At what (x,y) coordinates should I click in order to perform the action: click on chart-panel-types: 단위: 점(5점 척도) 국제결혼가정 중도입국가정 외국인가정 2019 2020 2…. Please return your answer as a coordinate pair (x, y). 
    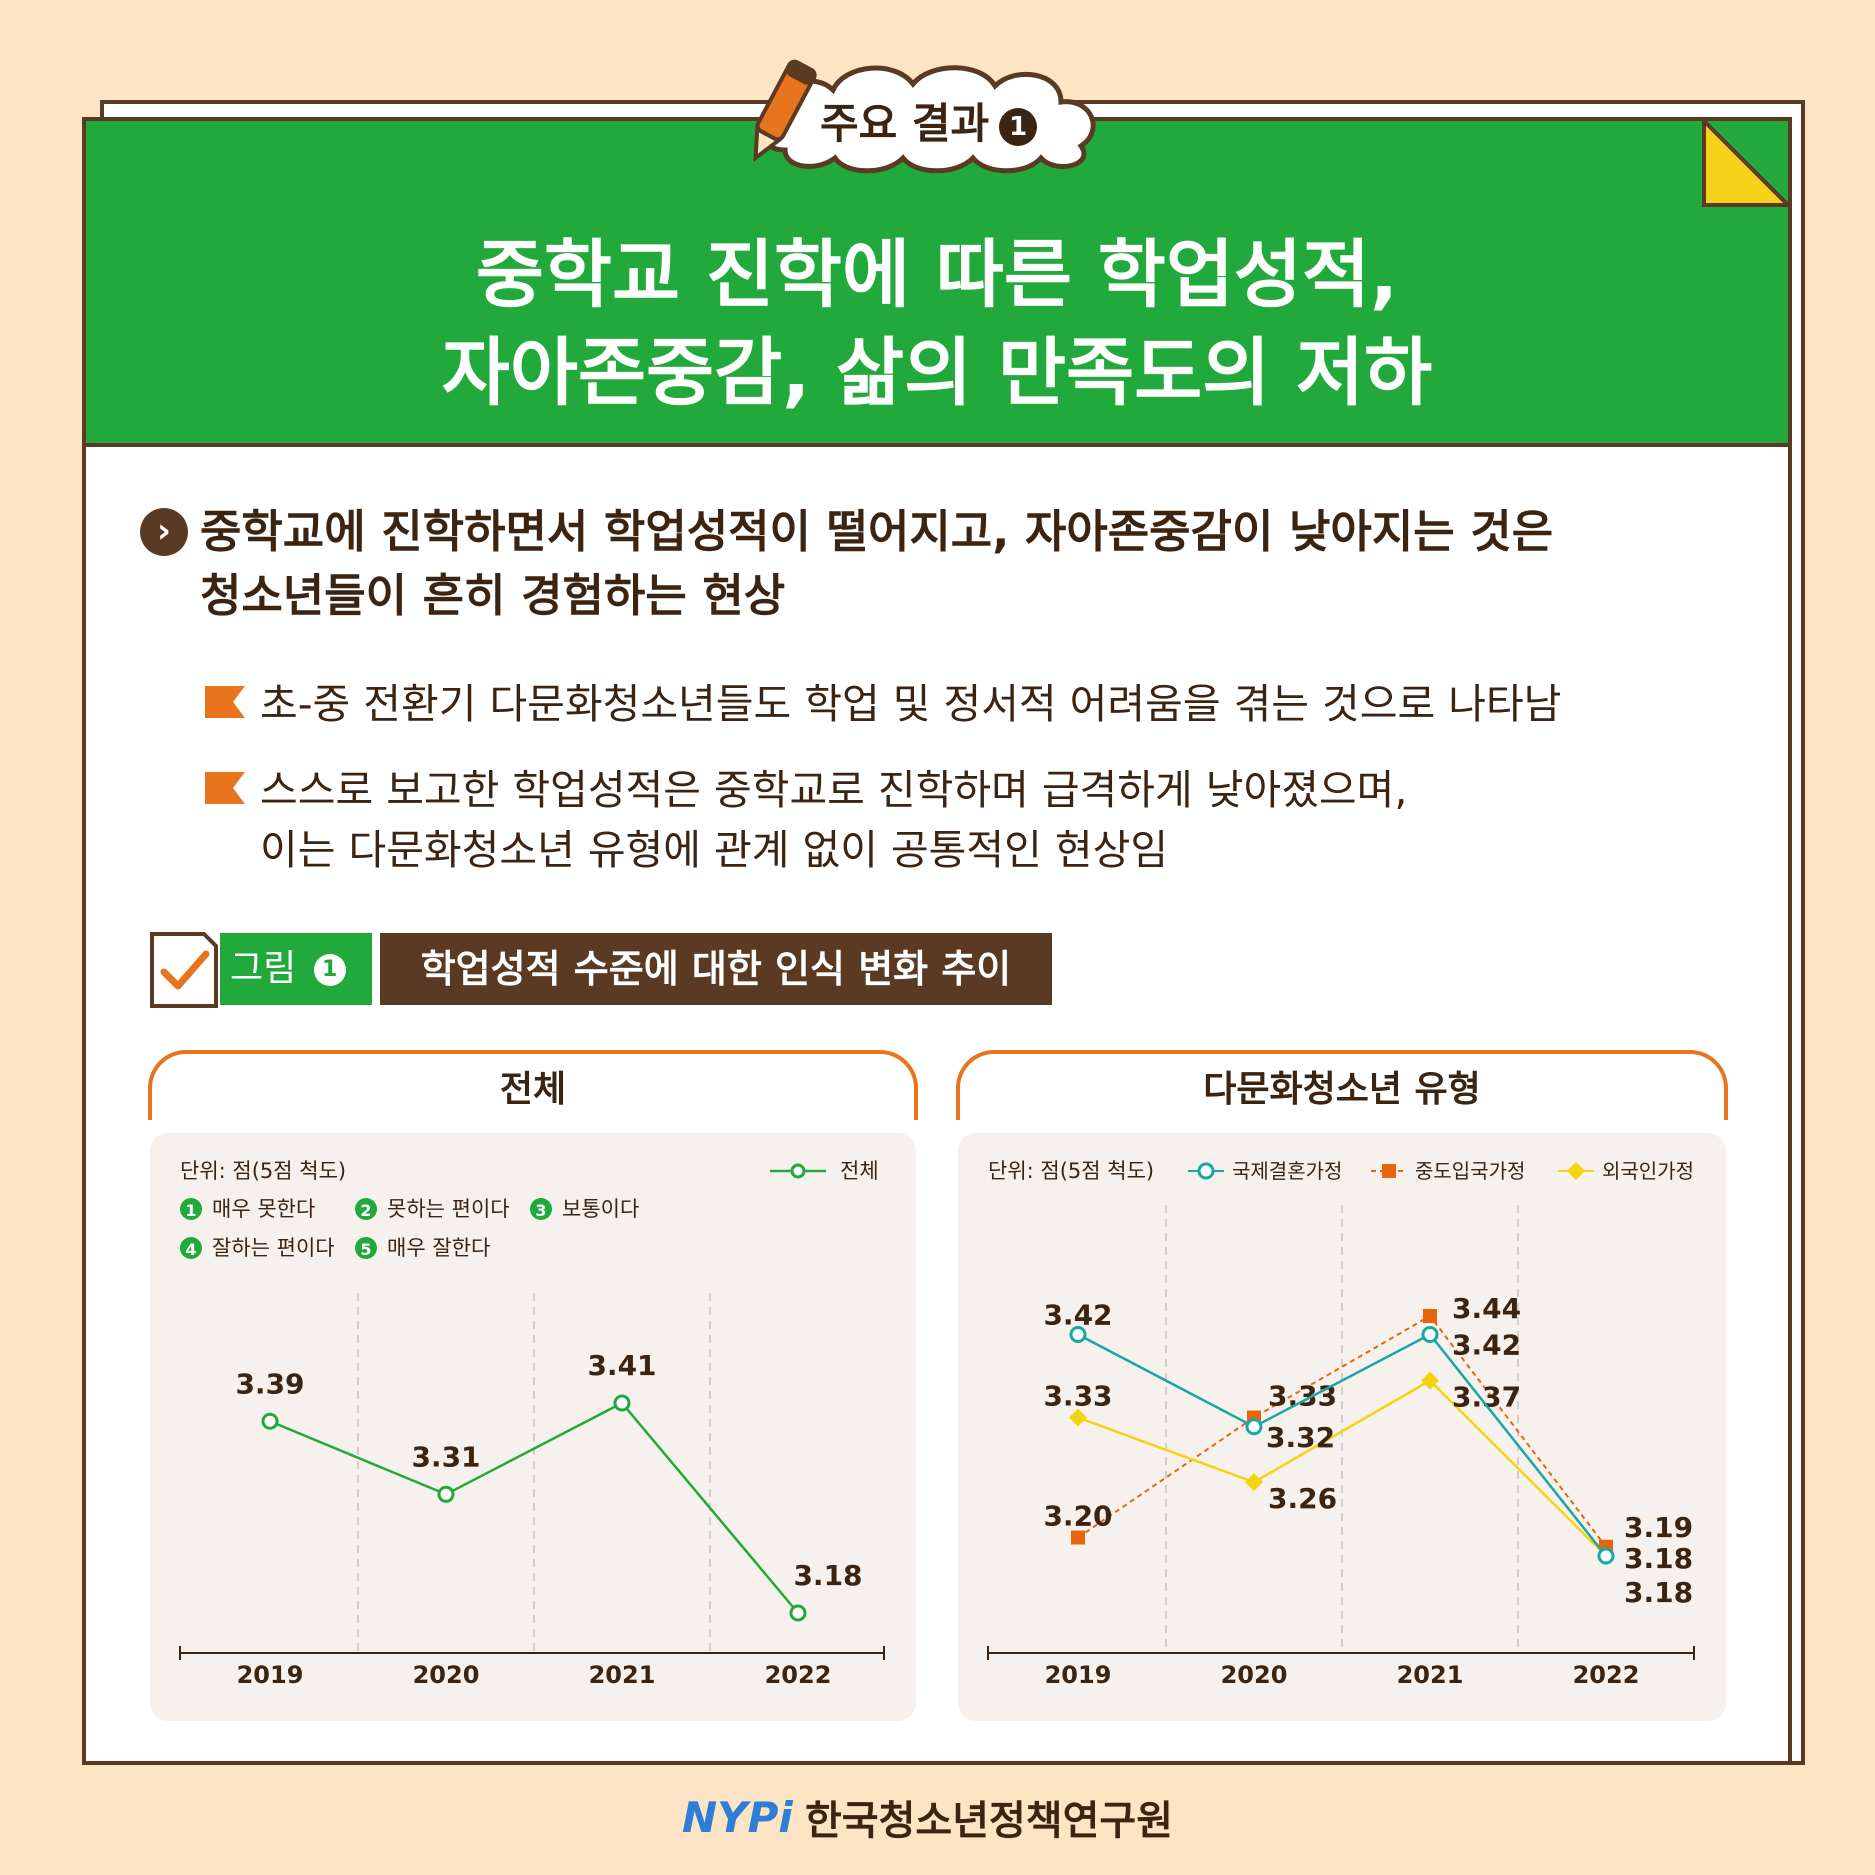
    Looking at the image, I should click on (1342, 1427).